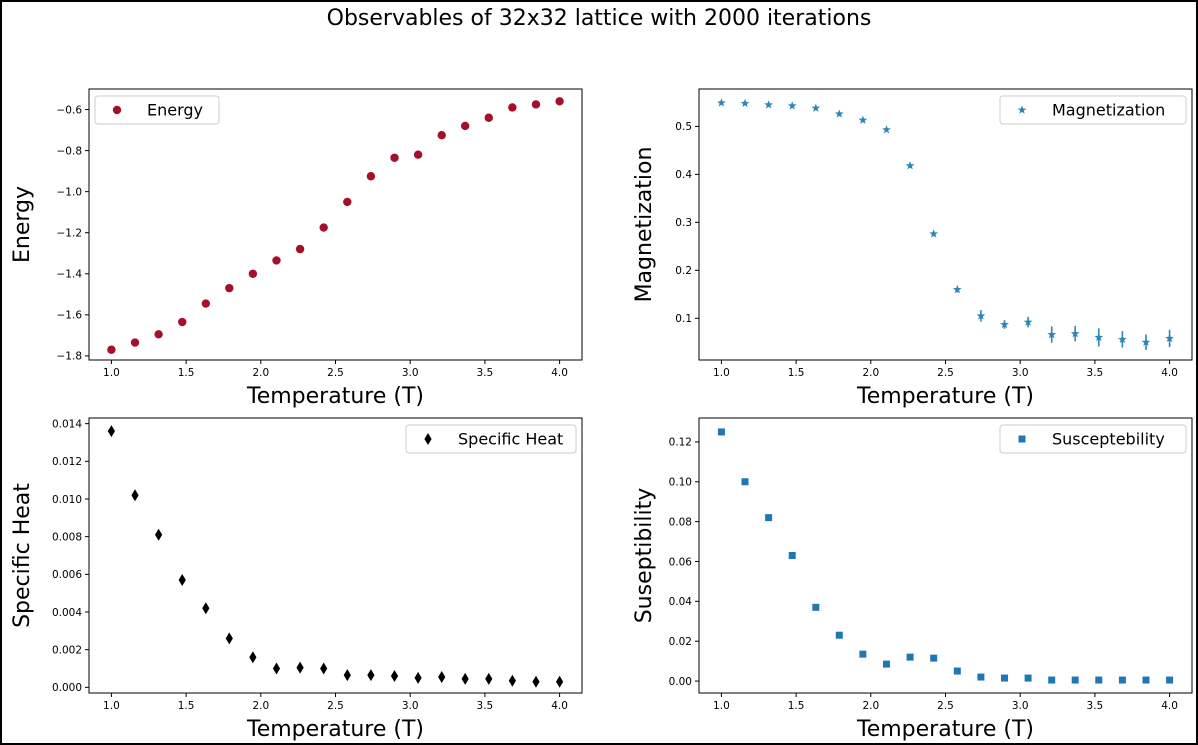  What do you see at coordinates (67, 537) in the screenshot?
I see `y-tick-label: 0.008` at bounding box center [67, 537].